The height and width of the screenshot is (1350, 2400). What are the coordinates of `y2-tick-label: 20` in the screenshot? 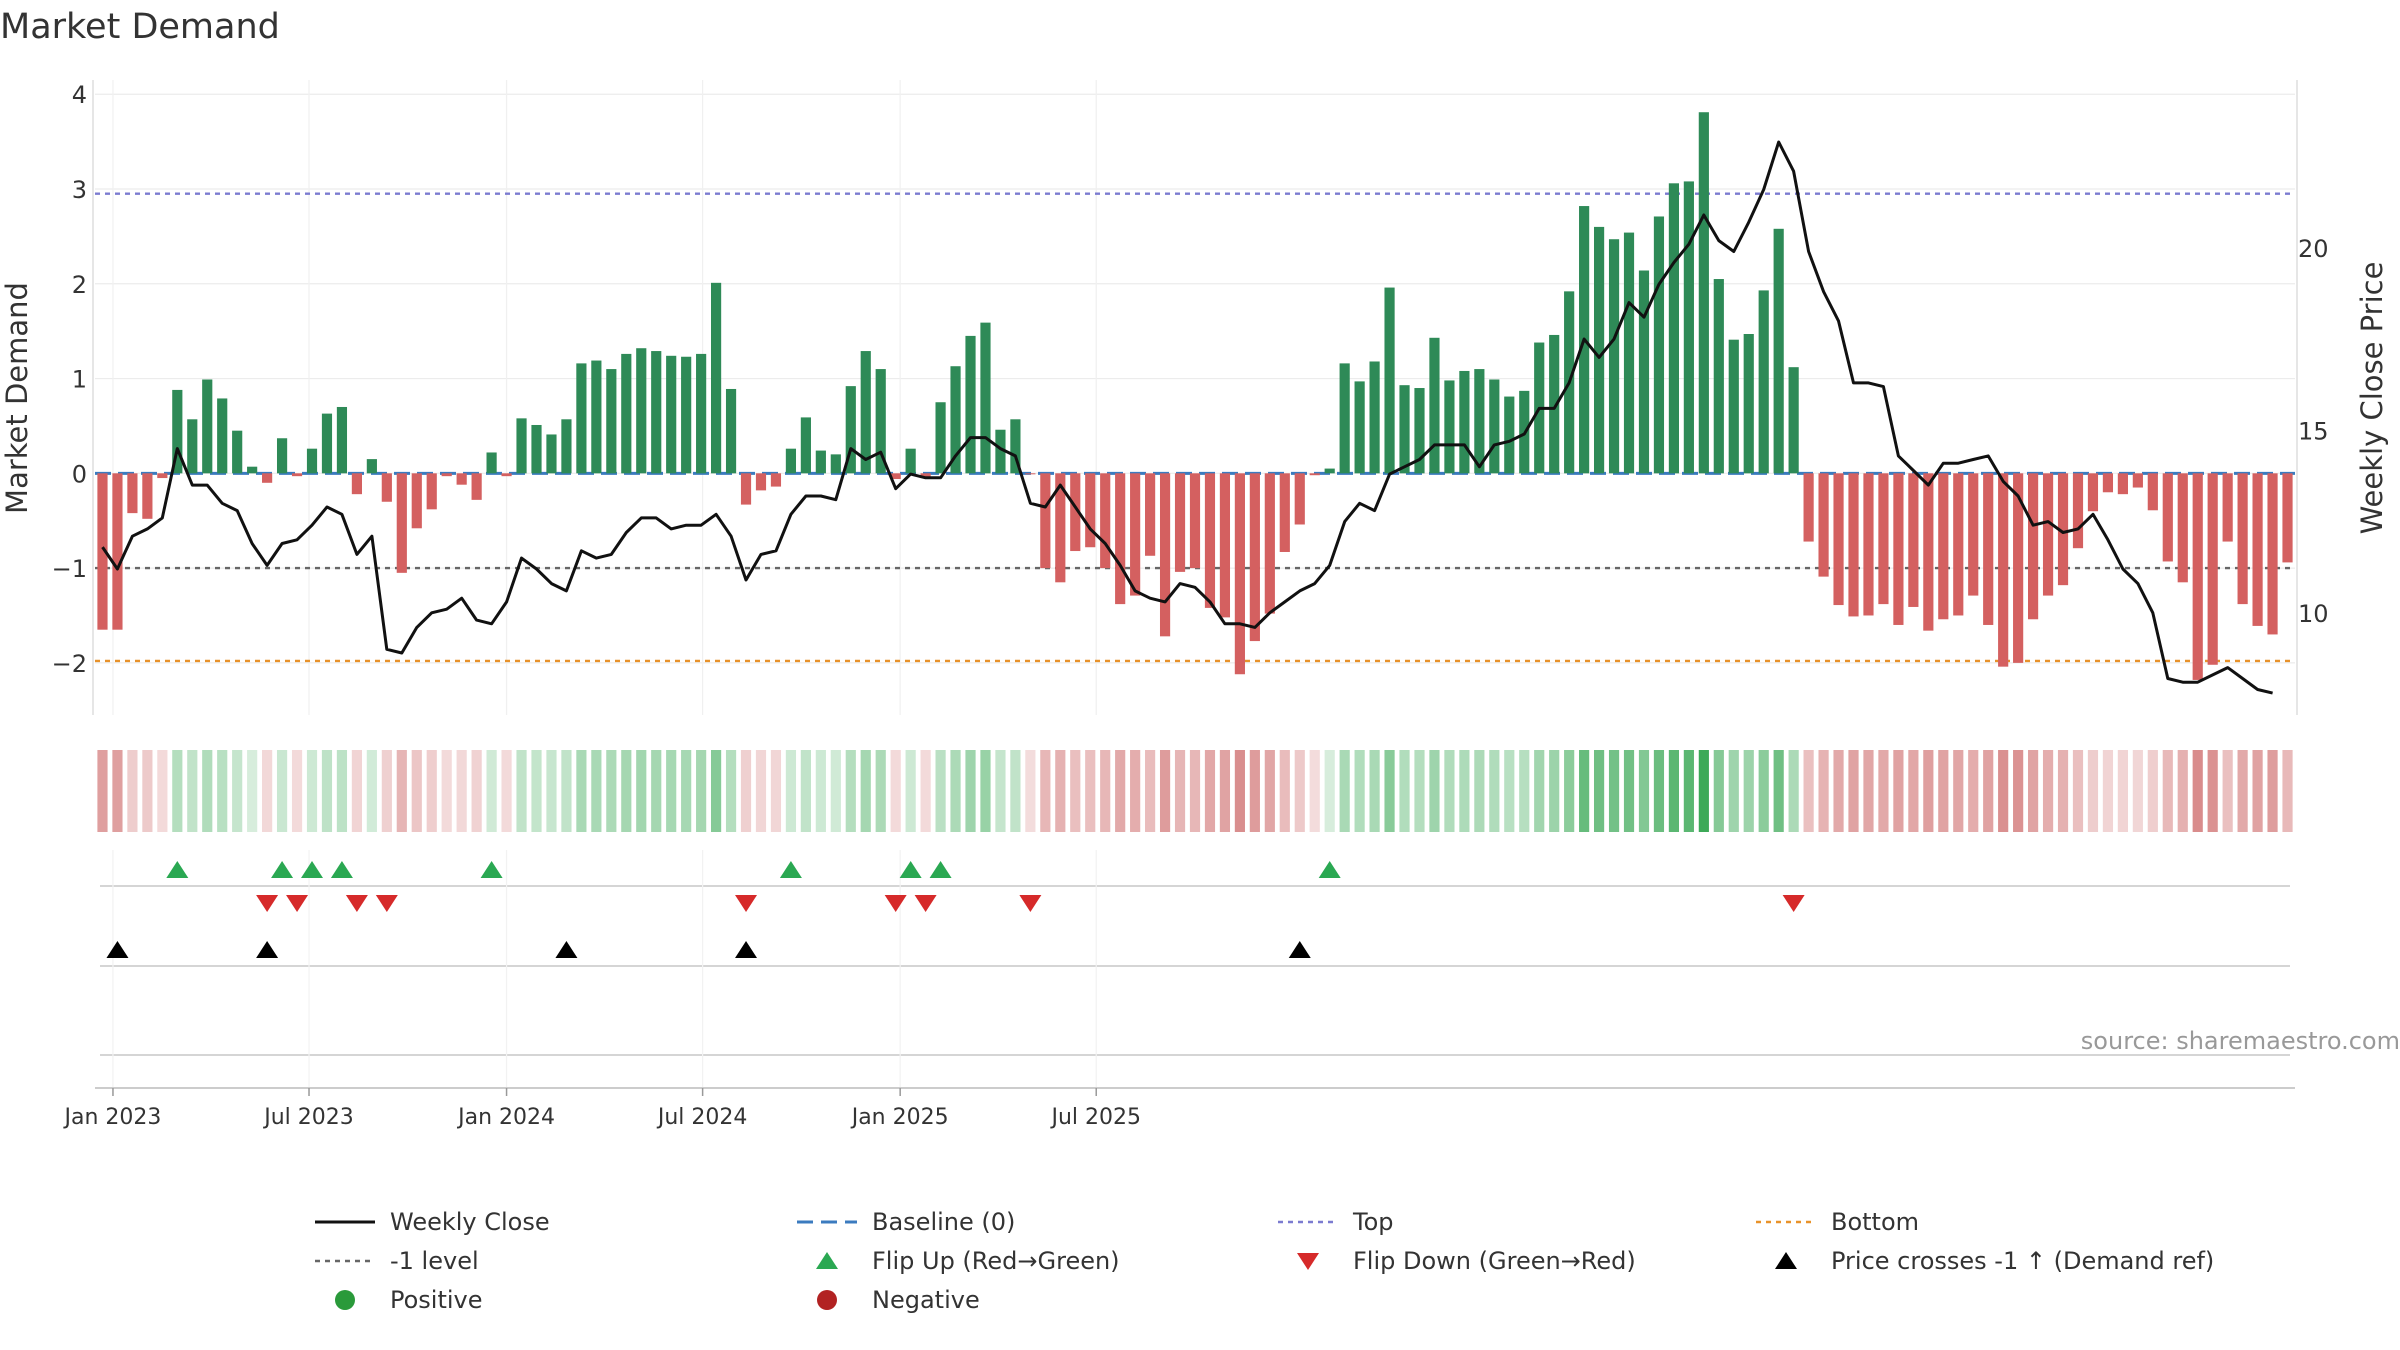 It's located at (2313, 249).